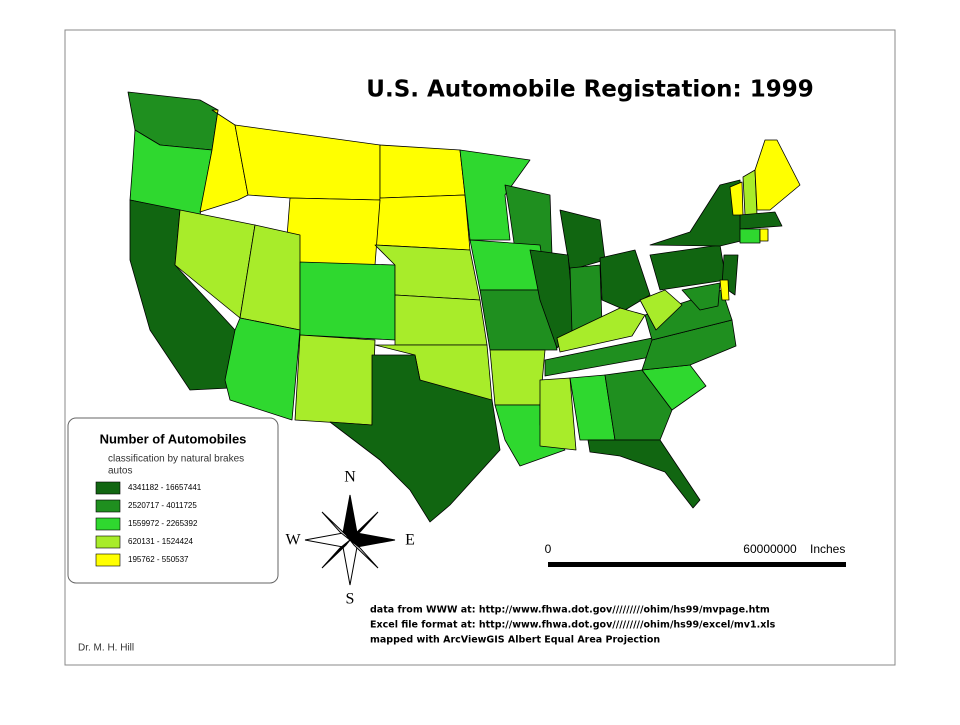 The width and height of the screenshot is (960, 725). Describe the element at coordinates (589, 90) in the screenshot. I see `map-title: U.S. Automobile Registation: 1999` at that location.